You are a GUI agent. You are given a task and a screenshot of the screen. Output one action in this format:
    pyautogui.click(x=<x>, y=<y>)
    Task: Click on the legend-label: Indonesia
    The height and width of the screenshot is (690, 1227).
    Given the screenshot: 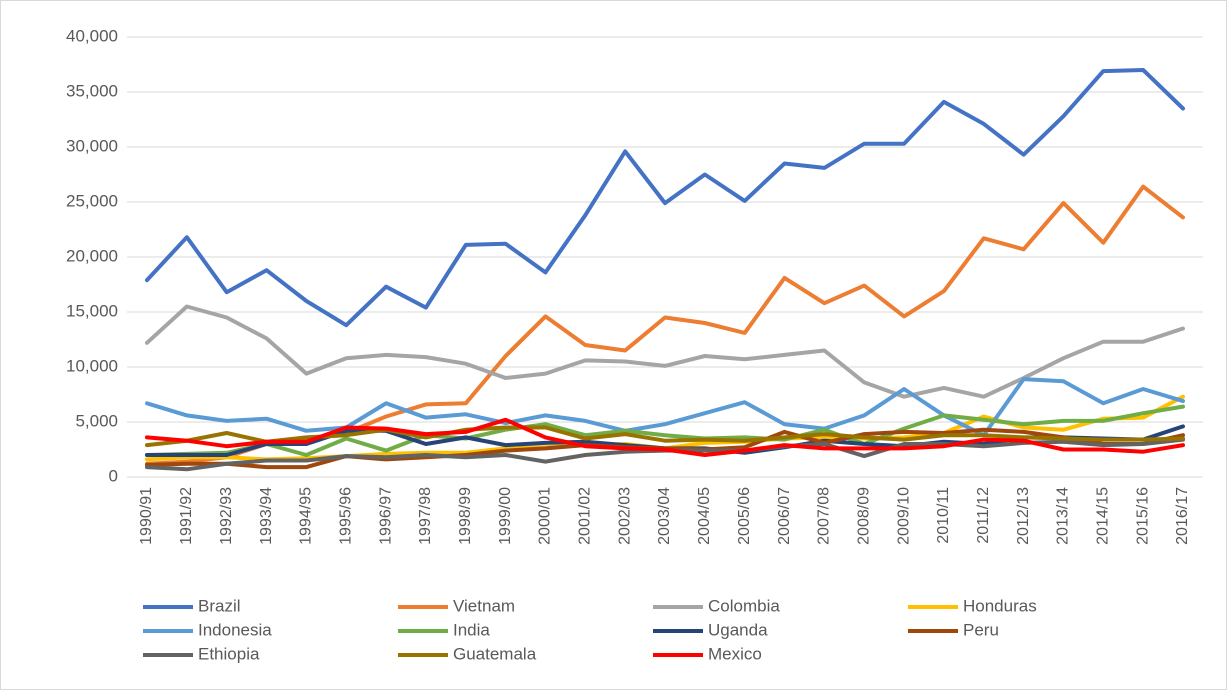 What is the action you would take?
    pyautogui.click(x=235, y=629)
    